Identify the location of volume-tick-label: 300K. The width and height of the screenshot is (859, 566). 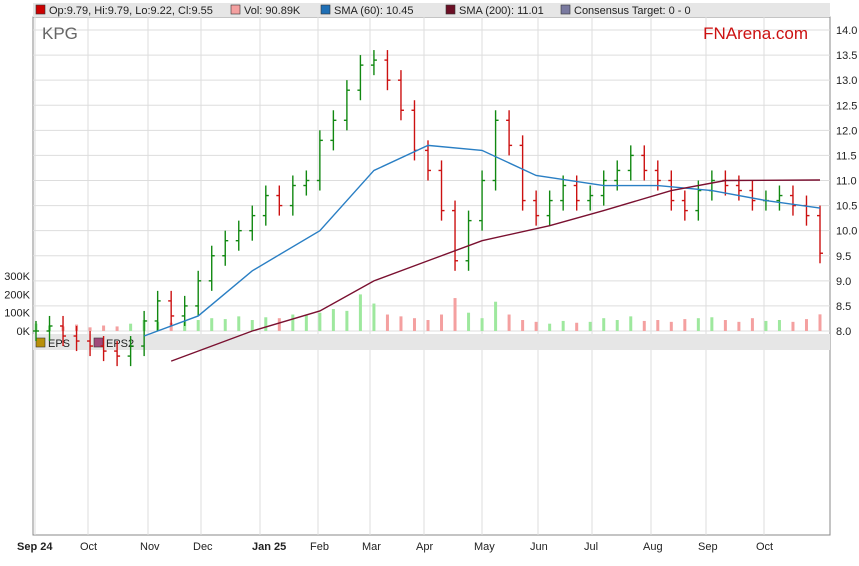
(17, 277).